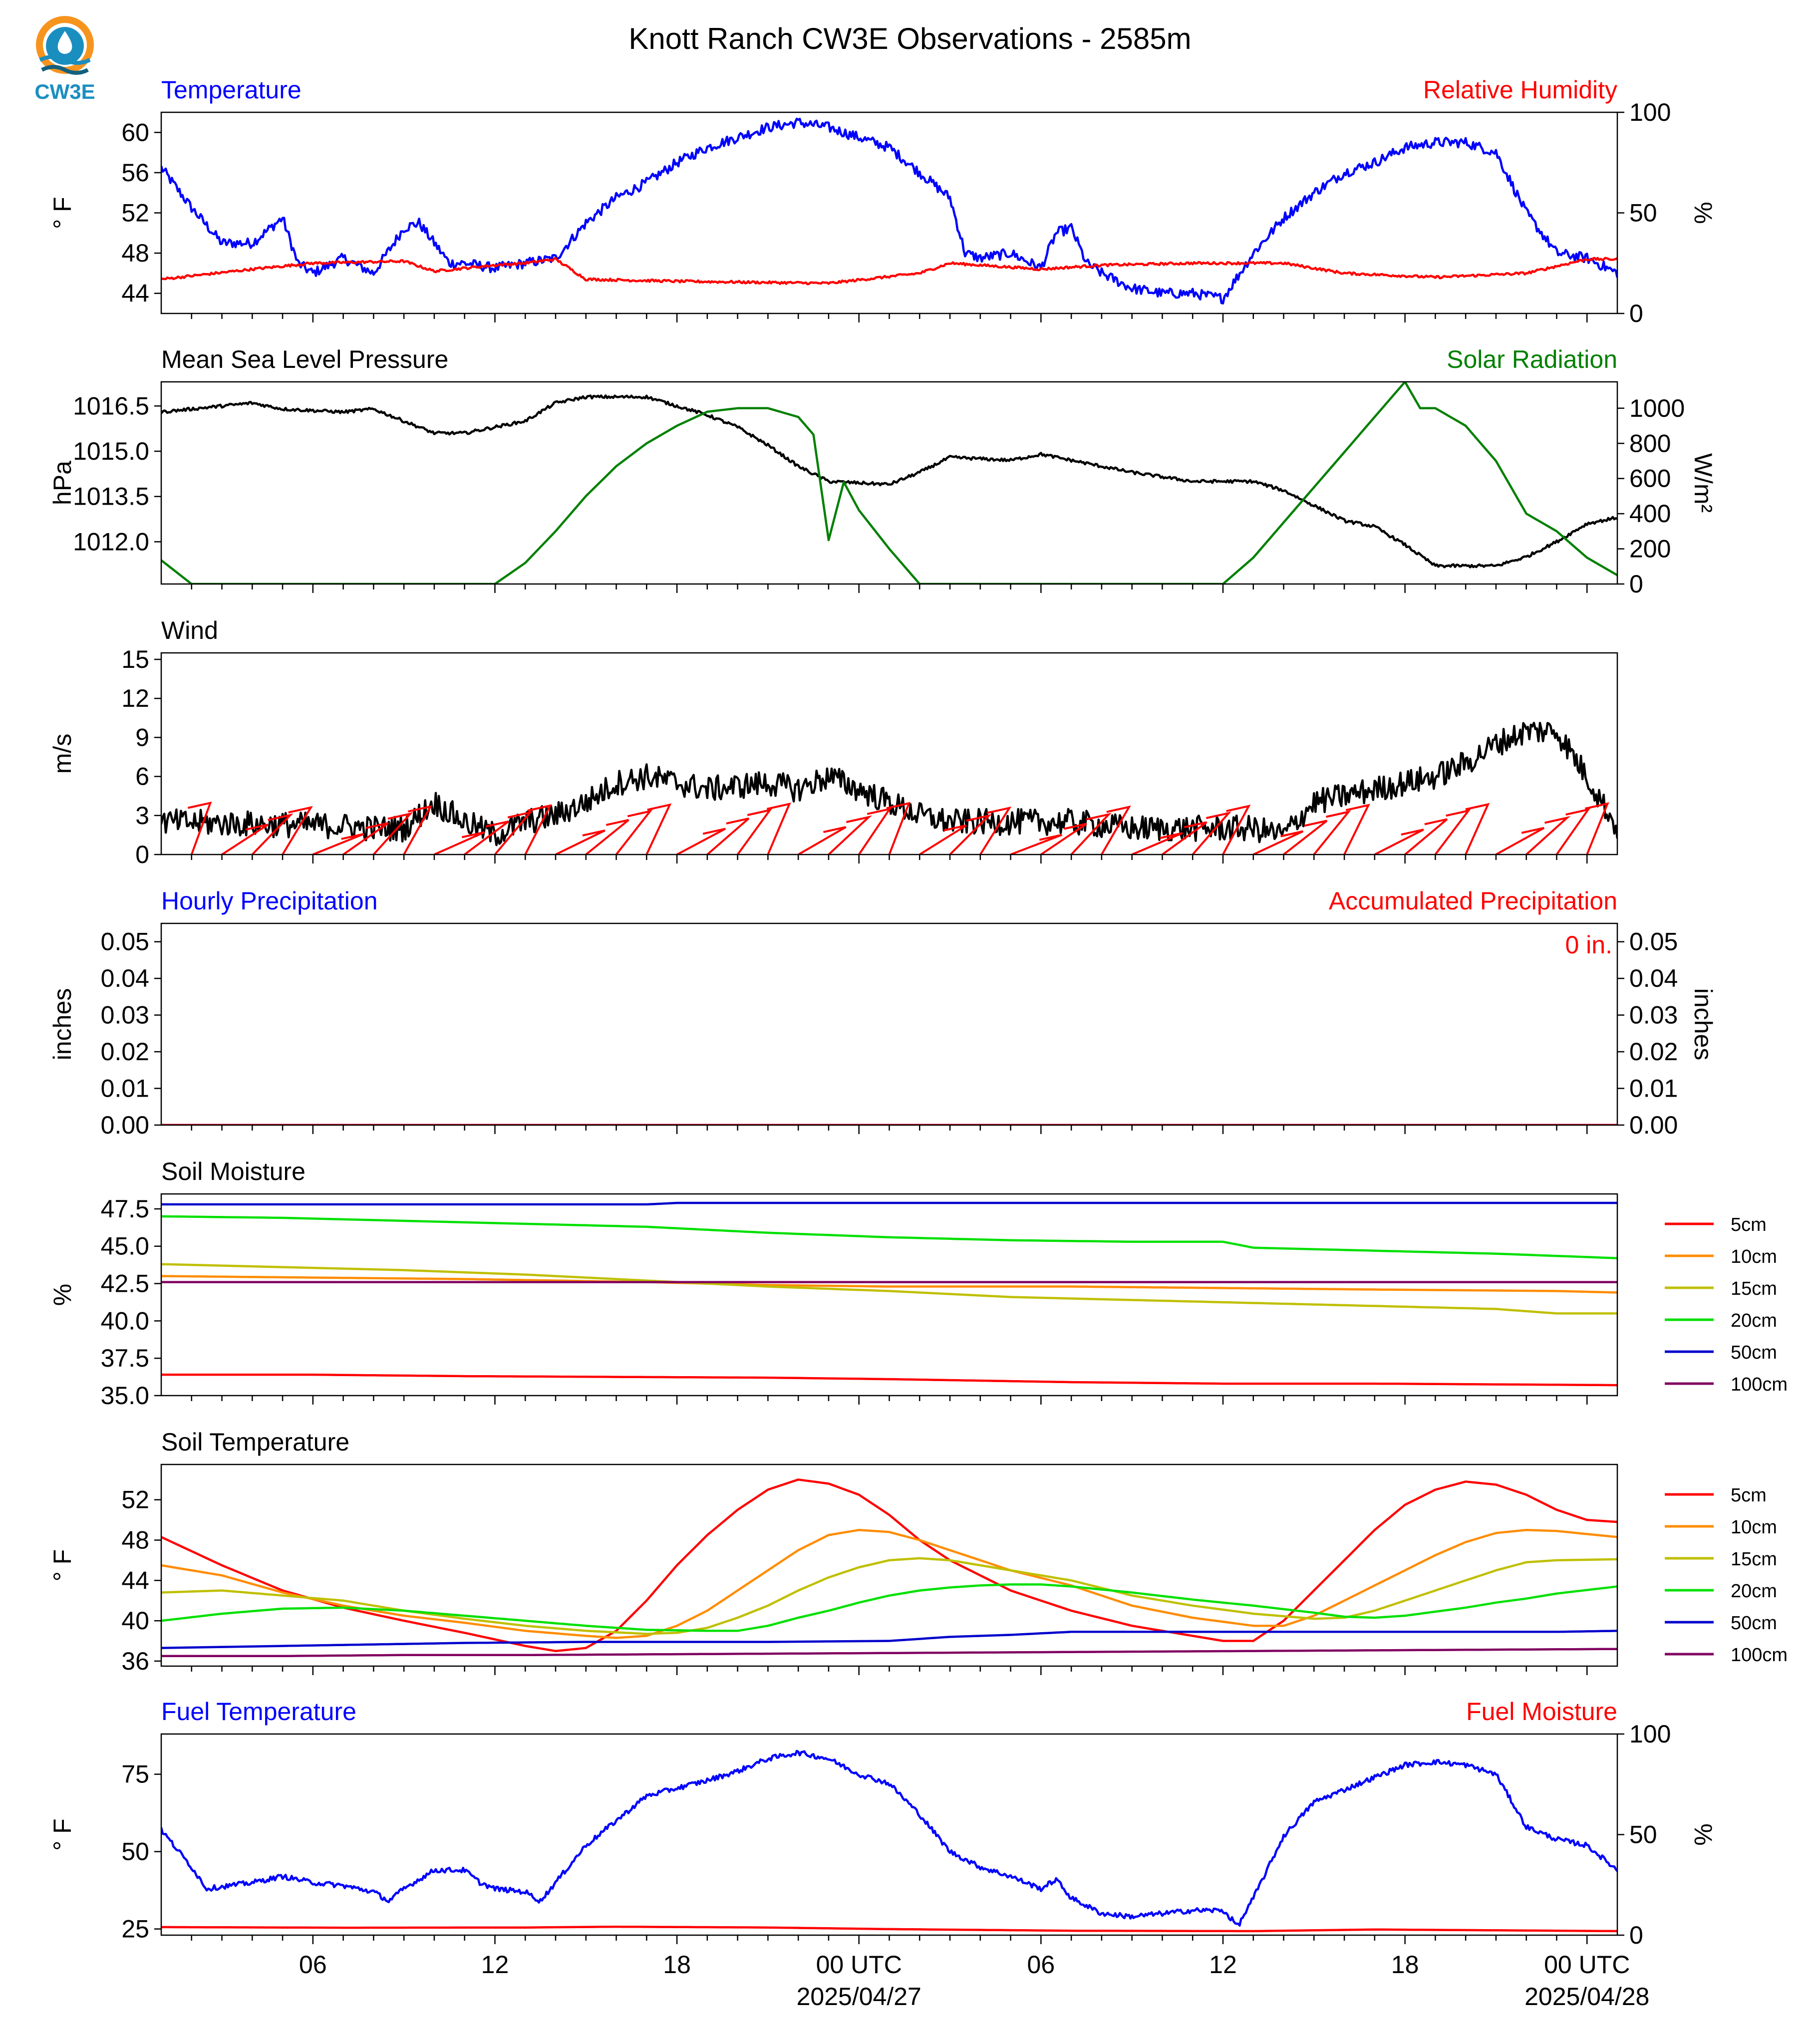 The width and height of the screenshot is (1820, 2028). What do you see at coordinates (62, 1024) in the screenshot?
I see `y-axis-label: inches` at bounding box center [62, 1024].